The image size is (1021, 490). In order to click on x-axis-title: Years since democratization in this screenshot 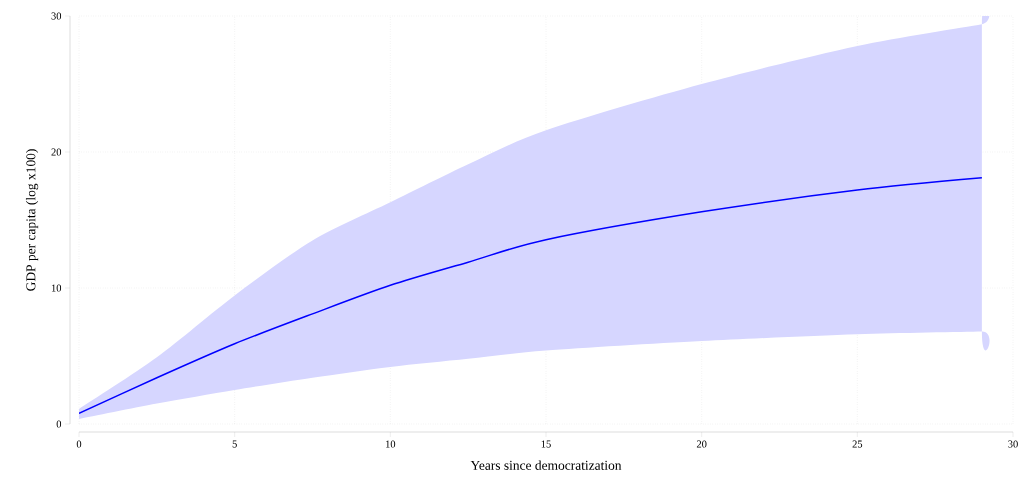, I will do `click(546, 465)`.